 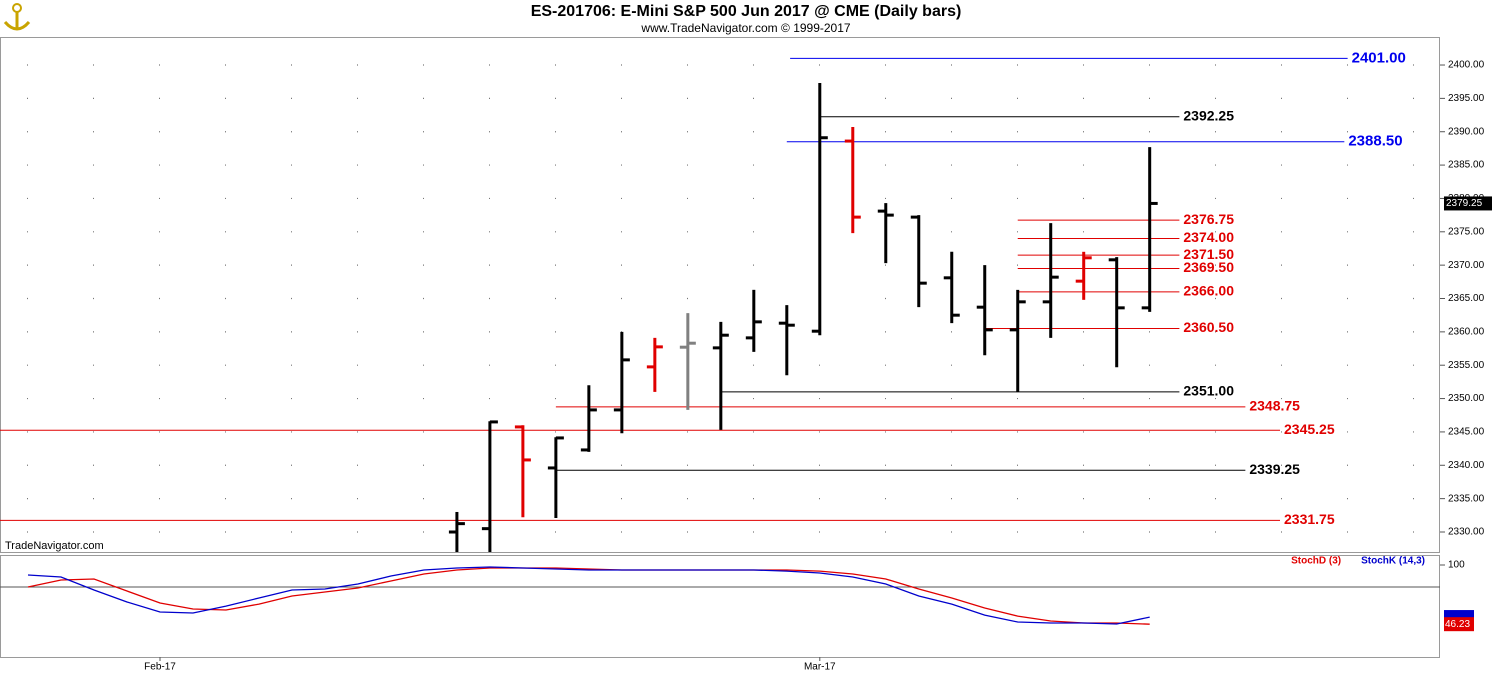 What do you see at coordinates (1466, 398) in the screenshot?
I see `y-tick-label: 2350.00` at bounding box center [1466, 398].